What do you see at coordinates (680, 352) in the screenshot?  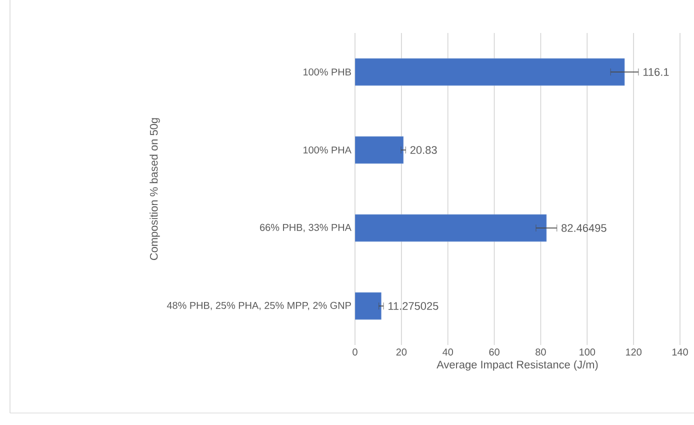 I see `x-tick-label: 140` at bounding box center [680, 352].